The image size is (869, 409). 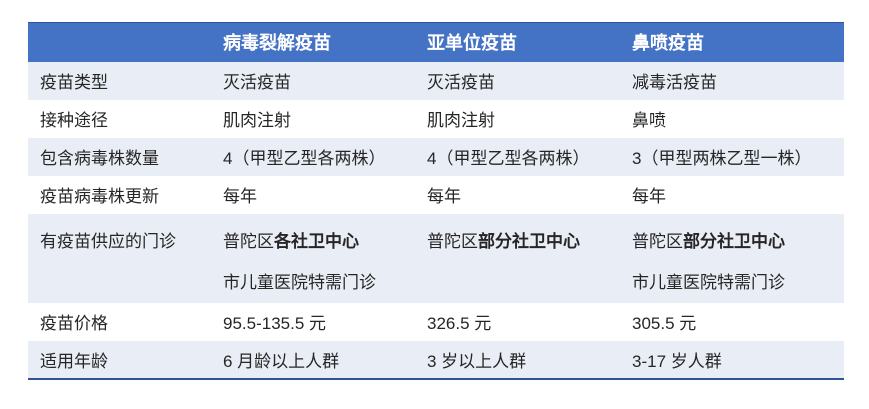 I want to click on row-label: 疫苗病毒株更新, so click(x=99, y=196).